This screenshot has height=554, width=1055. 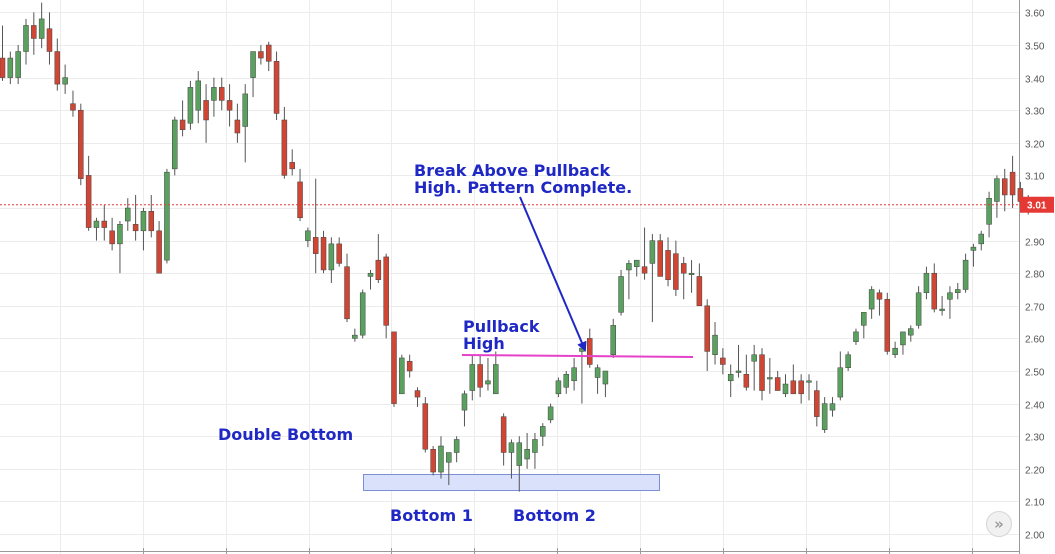 I want to click on scroll-to-latest-button: », so click(x=999, y=524).